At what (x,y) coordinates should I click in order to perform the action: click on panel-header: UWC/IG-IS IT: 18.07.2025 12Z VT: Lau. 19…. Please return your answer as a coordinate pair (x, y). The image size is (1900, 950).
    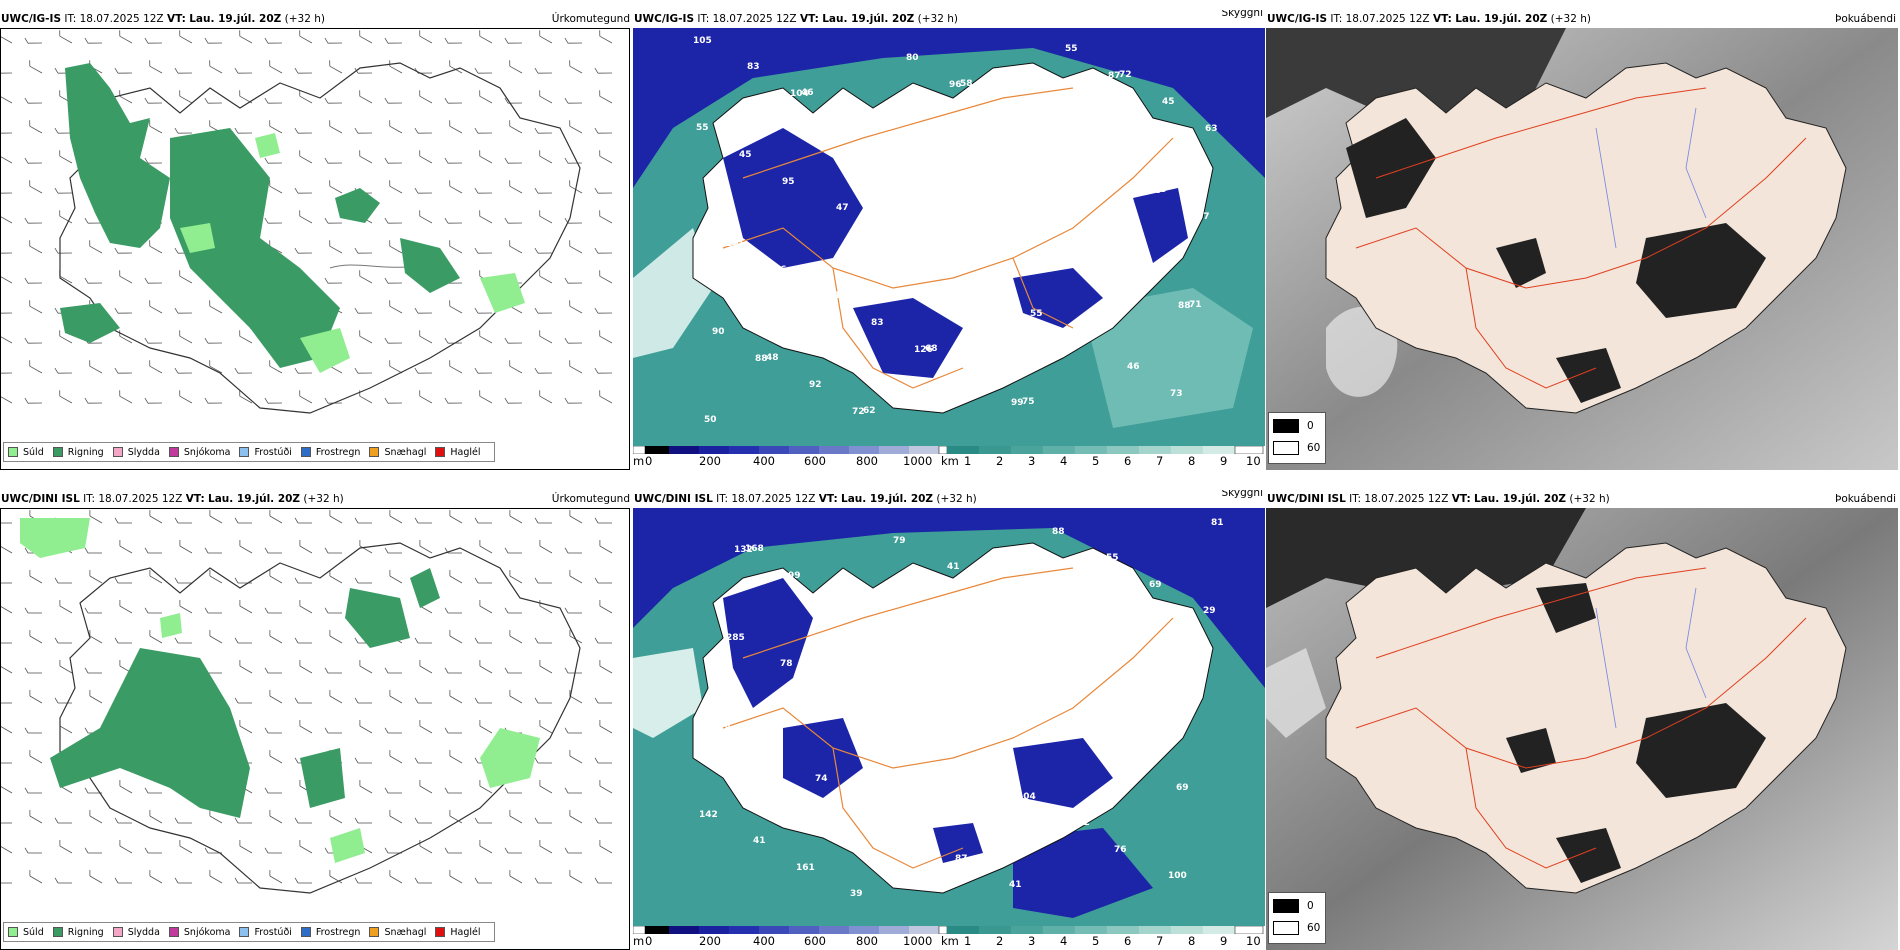
    Looking at the image, I should click on (316, 19).